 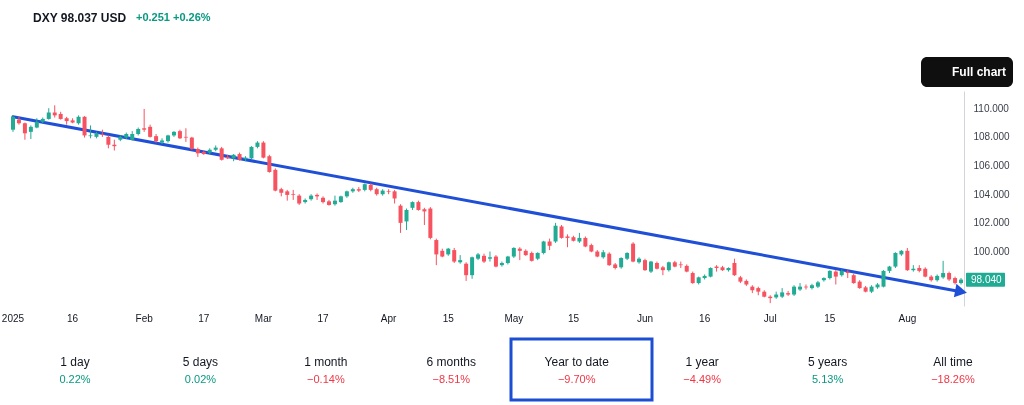 I want to click on category-label: 5 years, so click(x=827, y=362).